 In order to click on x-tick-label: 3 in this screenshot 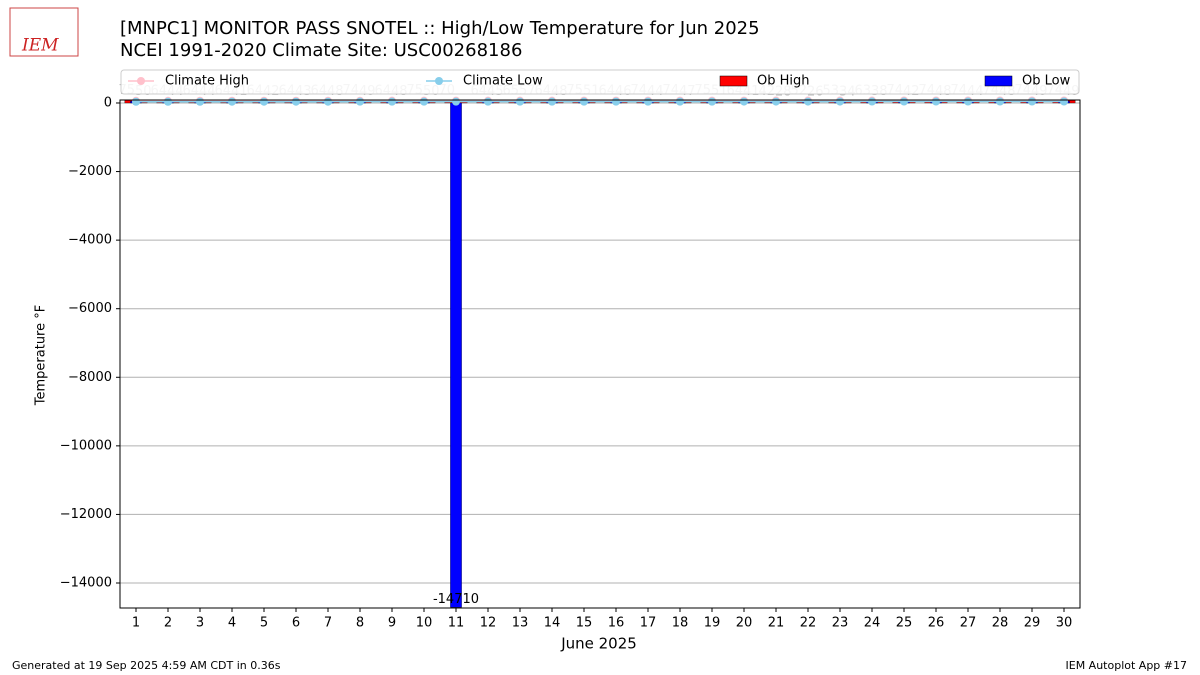, I will do `click(200, 623)`.